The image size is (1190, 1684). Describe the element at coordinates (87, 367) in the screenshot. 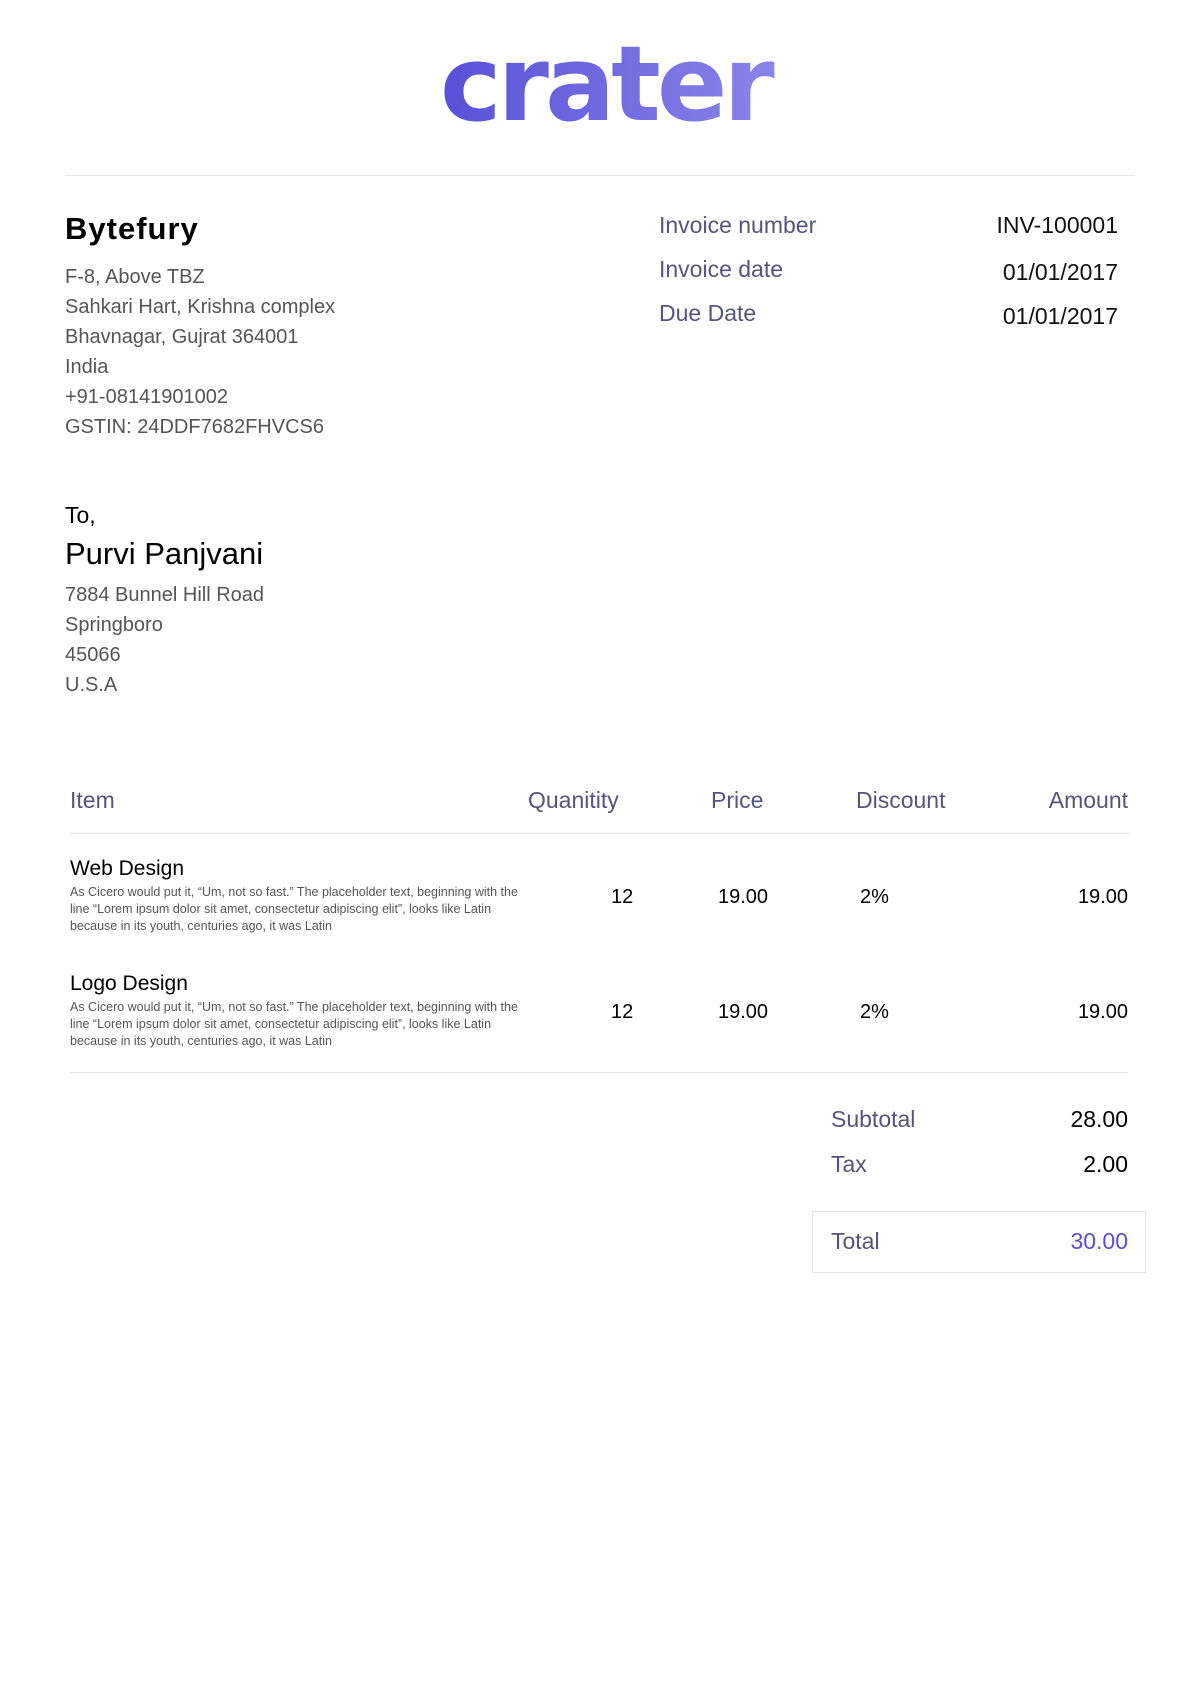

I see `address-line: India` at that location.